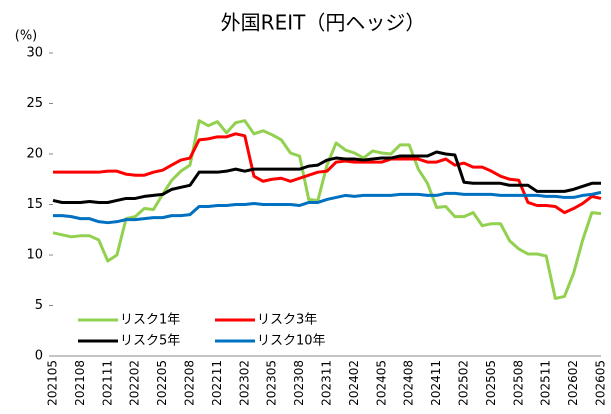  What do you see at coordinates (150, 341) in the screenshot?
I see `legend-label: リスク5年` at bounding box center [150, 341].